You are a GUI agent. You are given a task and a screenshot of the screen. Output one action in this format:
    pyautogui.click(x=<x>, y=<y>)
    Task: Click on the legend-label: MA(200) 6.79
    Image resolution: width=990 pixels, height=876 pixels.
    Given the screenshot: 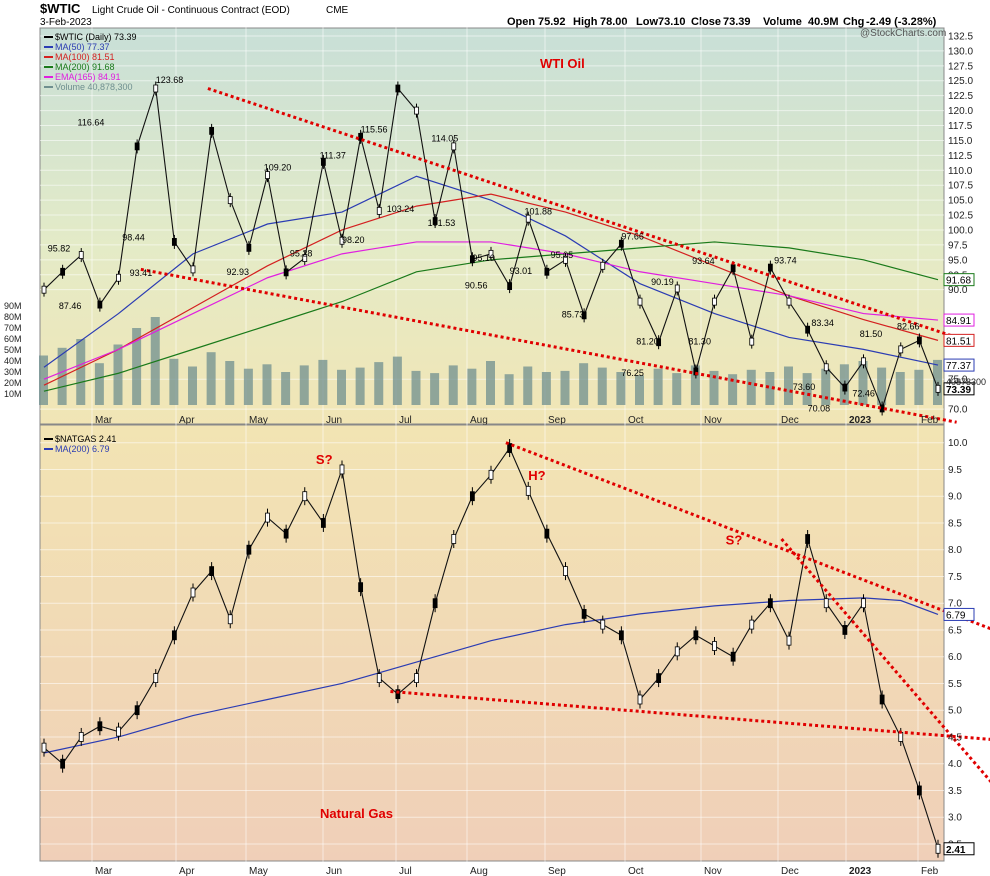 What is the action you would take?
    pyautogui.click(x=82, y=449)
    